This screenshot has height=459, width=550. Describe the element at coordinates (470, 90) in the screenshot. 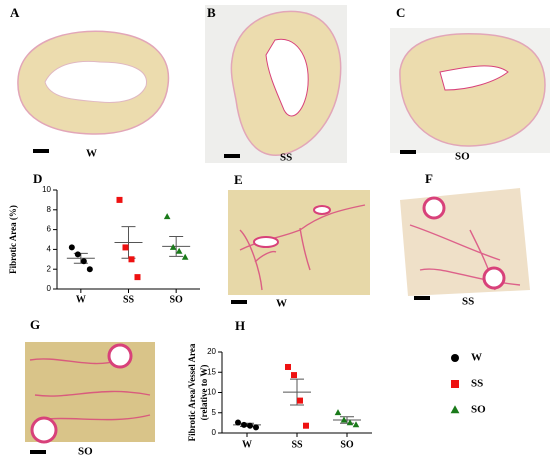

I see `histology-image-c` at that location.